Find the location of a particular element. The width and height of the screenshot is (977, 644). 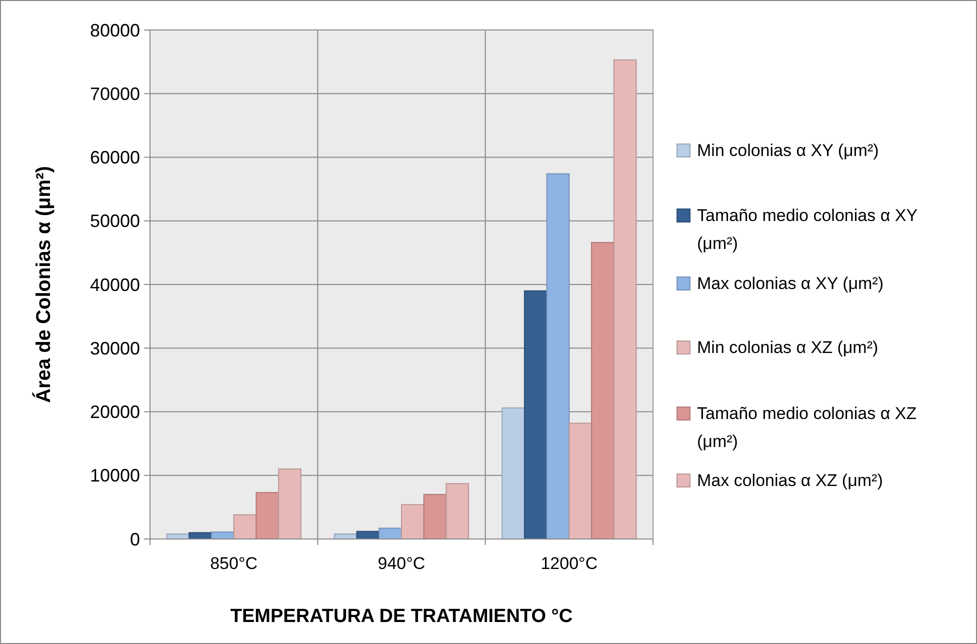

y-tick-label: 70000 is located at coordinates (115, 94).